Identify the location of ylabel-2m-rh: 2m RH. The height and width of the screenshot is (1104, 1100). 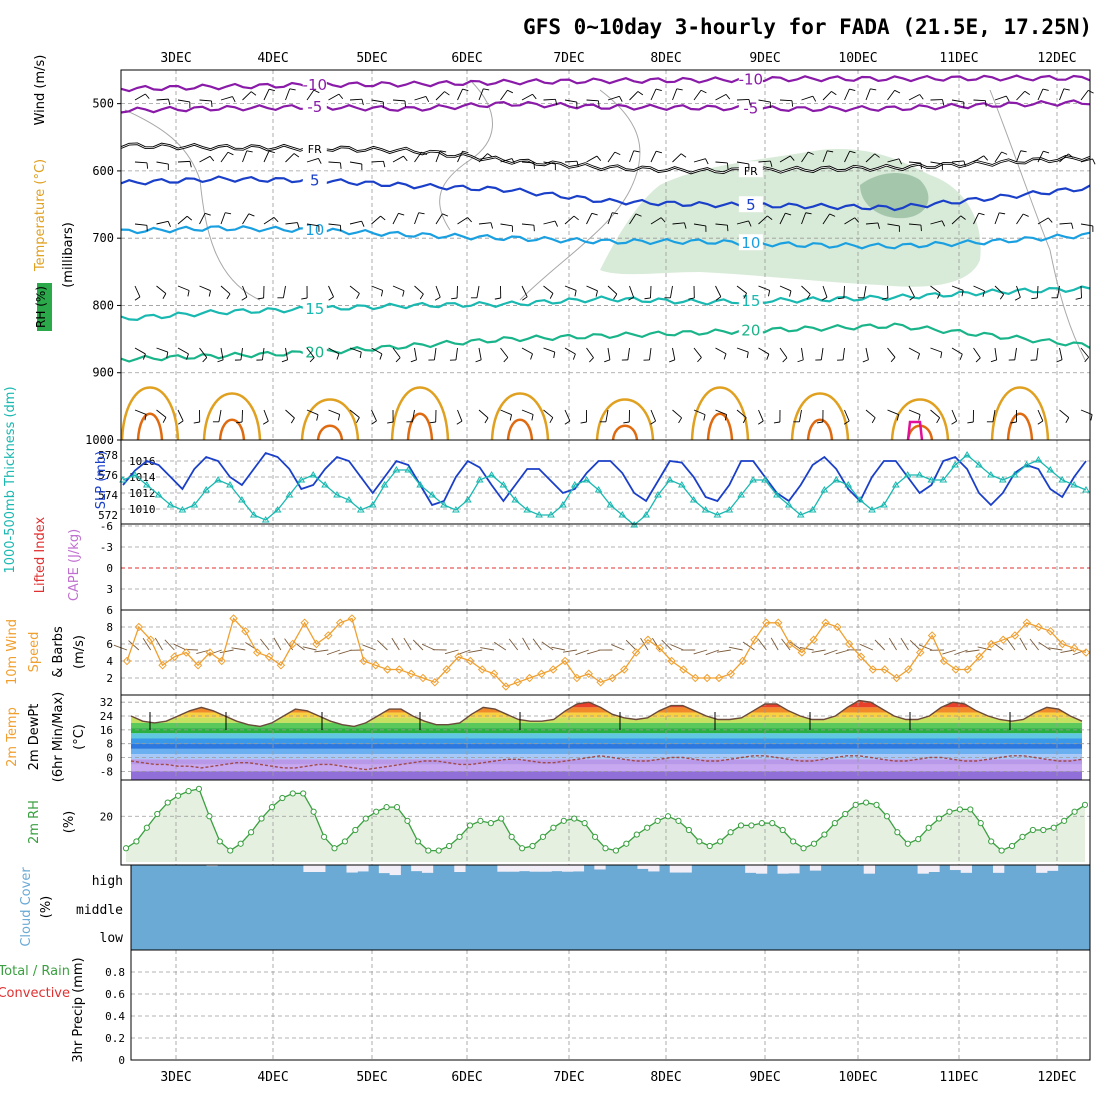
(34, 822).